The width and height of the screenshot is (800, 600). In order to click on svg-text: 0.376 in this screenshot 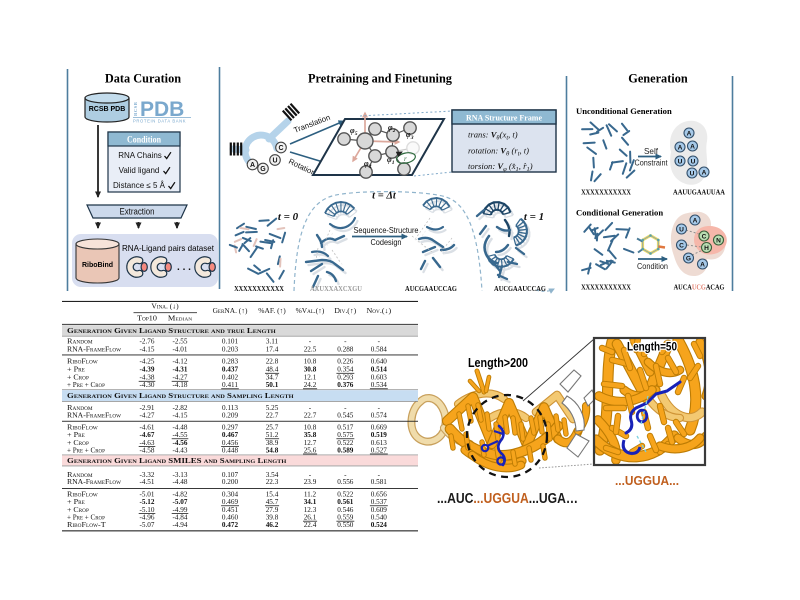, I will do `click(345, 385)`.